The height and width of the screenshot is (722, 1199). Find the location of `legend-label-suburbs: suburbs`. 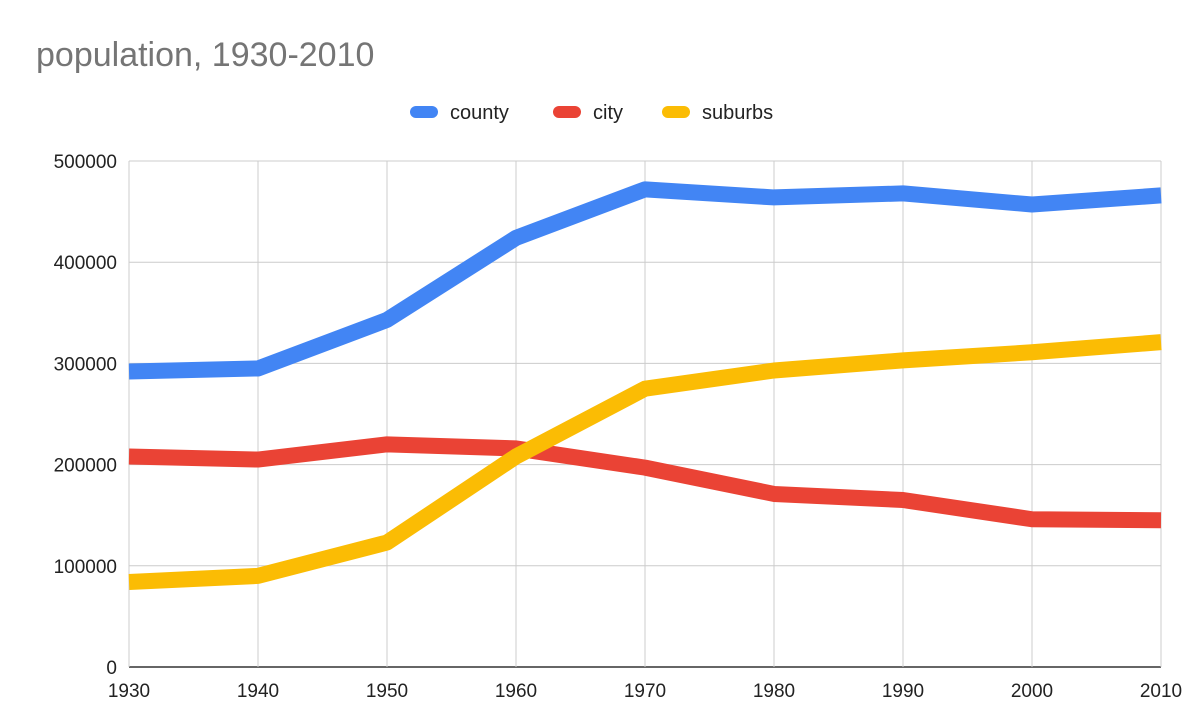

legend-label-suburbs: suburbs is located at coordinates (737, 113).